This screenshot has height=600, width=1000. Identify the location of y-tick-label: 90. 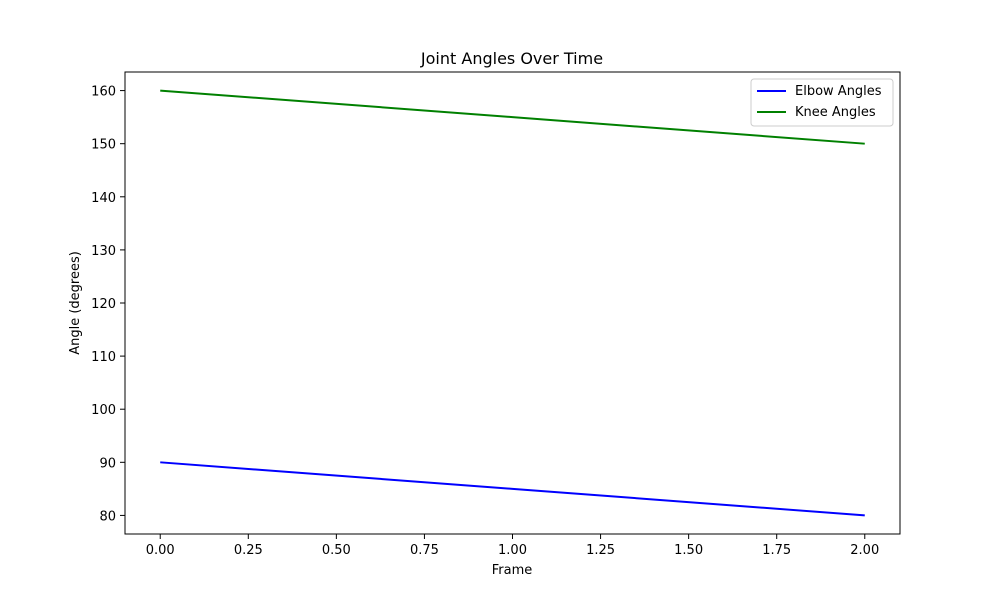
(107, 463).